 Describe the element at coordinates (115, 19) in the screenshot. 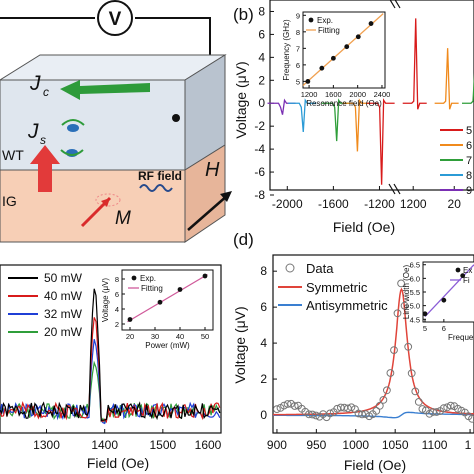

I see `voltmeter-label: V` at that location.